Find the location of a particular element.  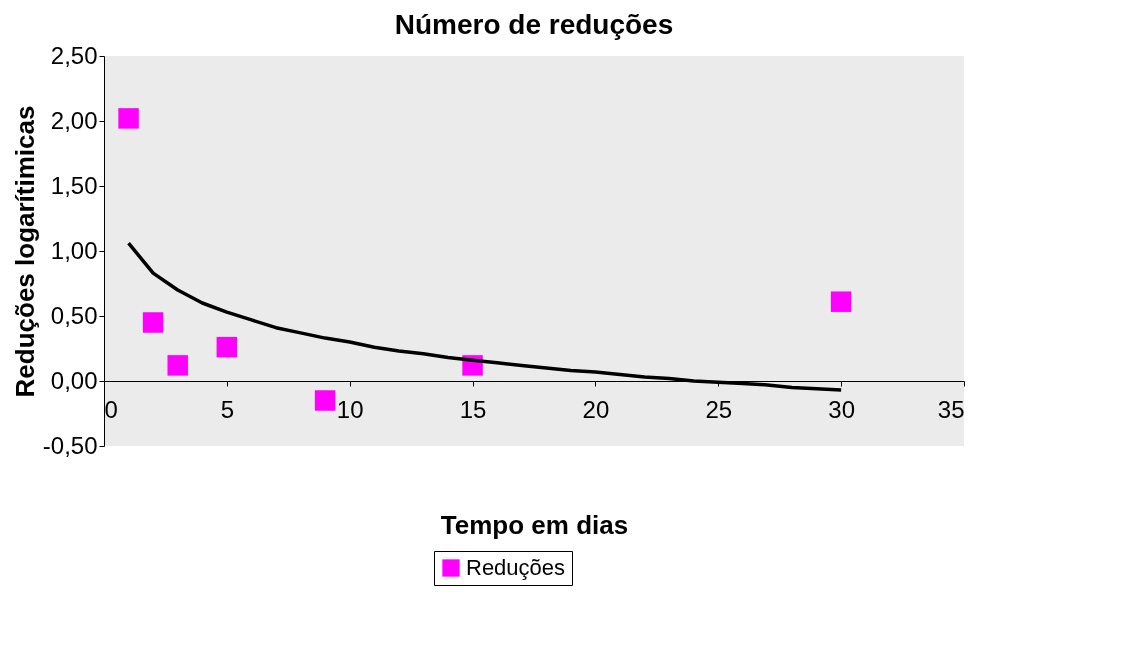

x-tick-label: 25 is located at coordinates (719, 409).